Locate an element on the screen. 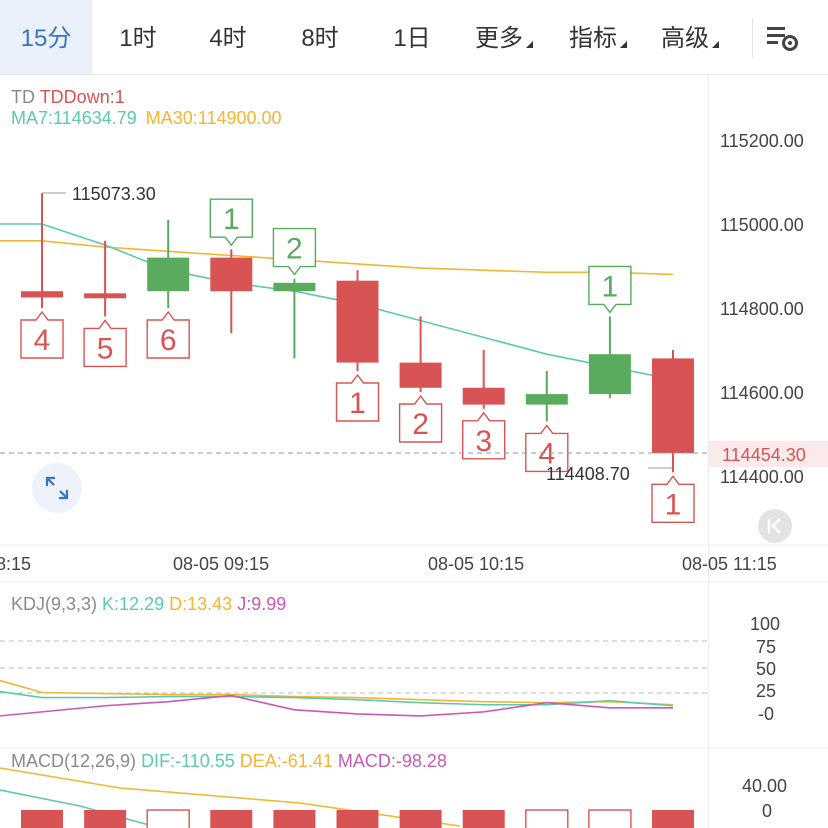 Image resolution: width=828 pixels, height=828 pixels. time-label: 8:15 is located at coordinates (15, 564).